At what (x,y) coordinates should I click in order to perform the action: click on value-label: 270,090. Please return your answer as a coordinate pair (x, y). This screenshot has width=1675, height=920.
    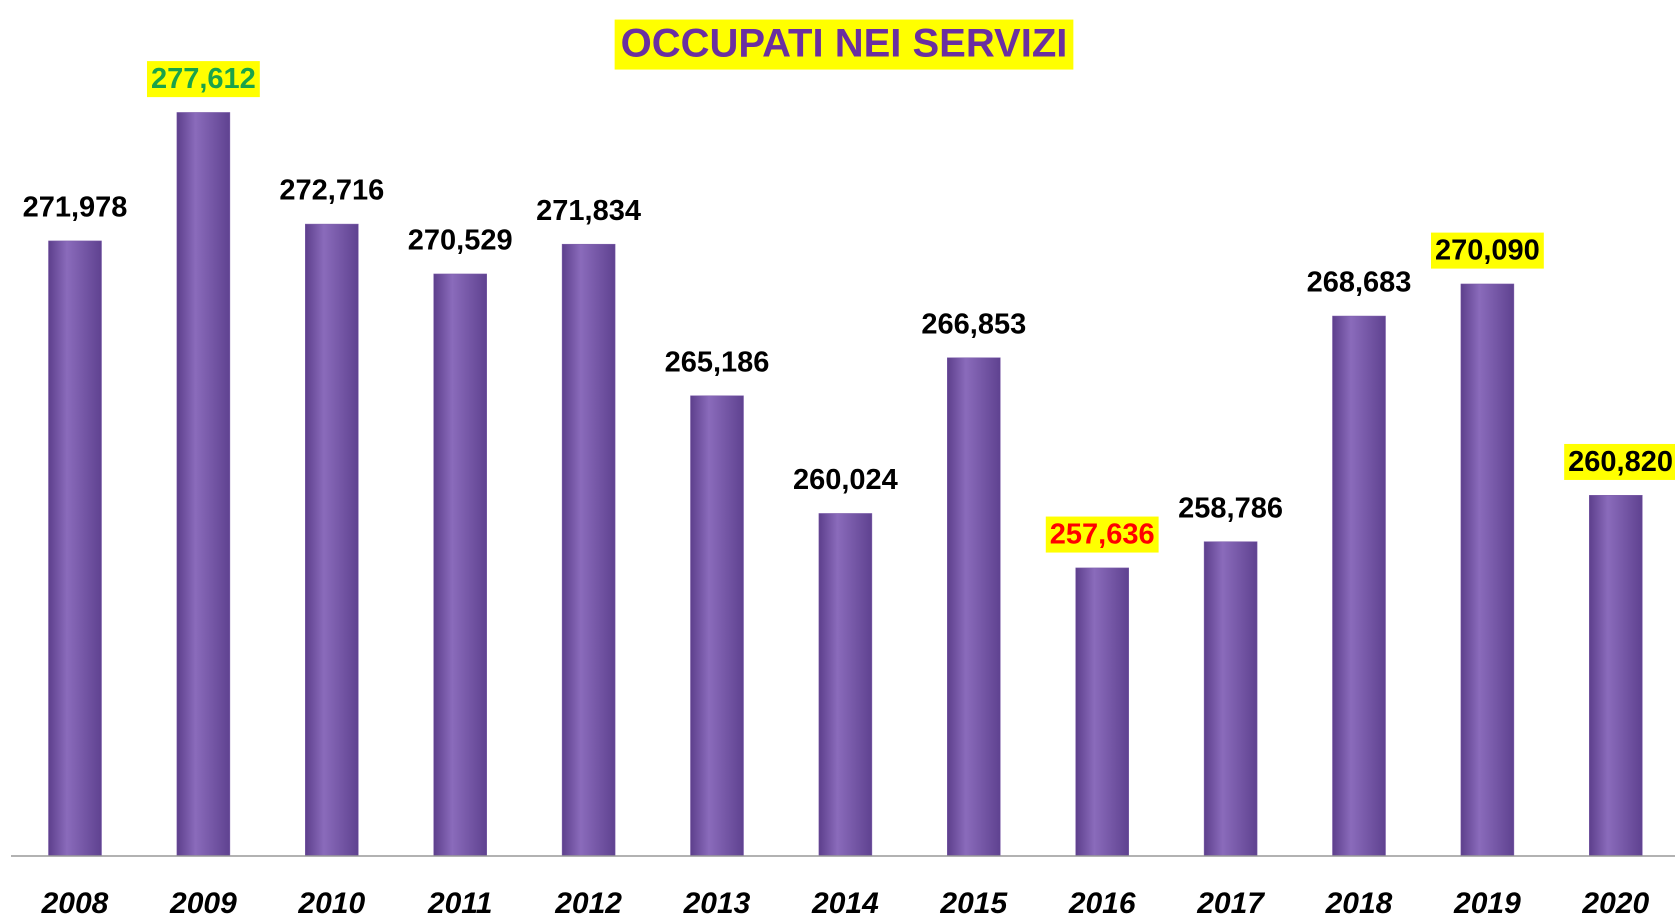
    Looking at the image, I should click on (1487, 251).